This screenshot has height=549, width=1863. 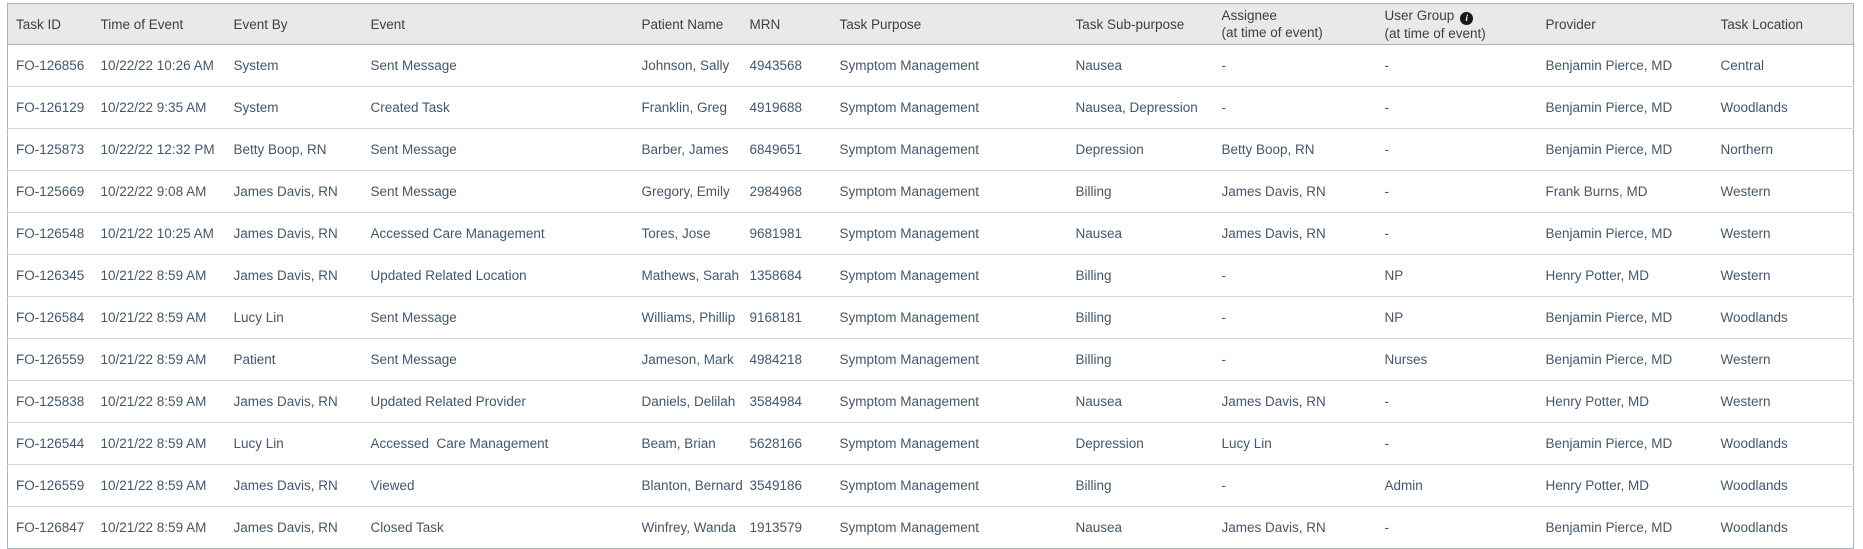 I want to click on column-label: Task Sub-purpose, so click(x=1130, y=24).